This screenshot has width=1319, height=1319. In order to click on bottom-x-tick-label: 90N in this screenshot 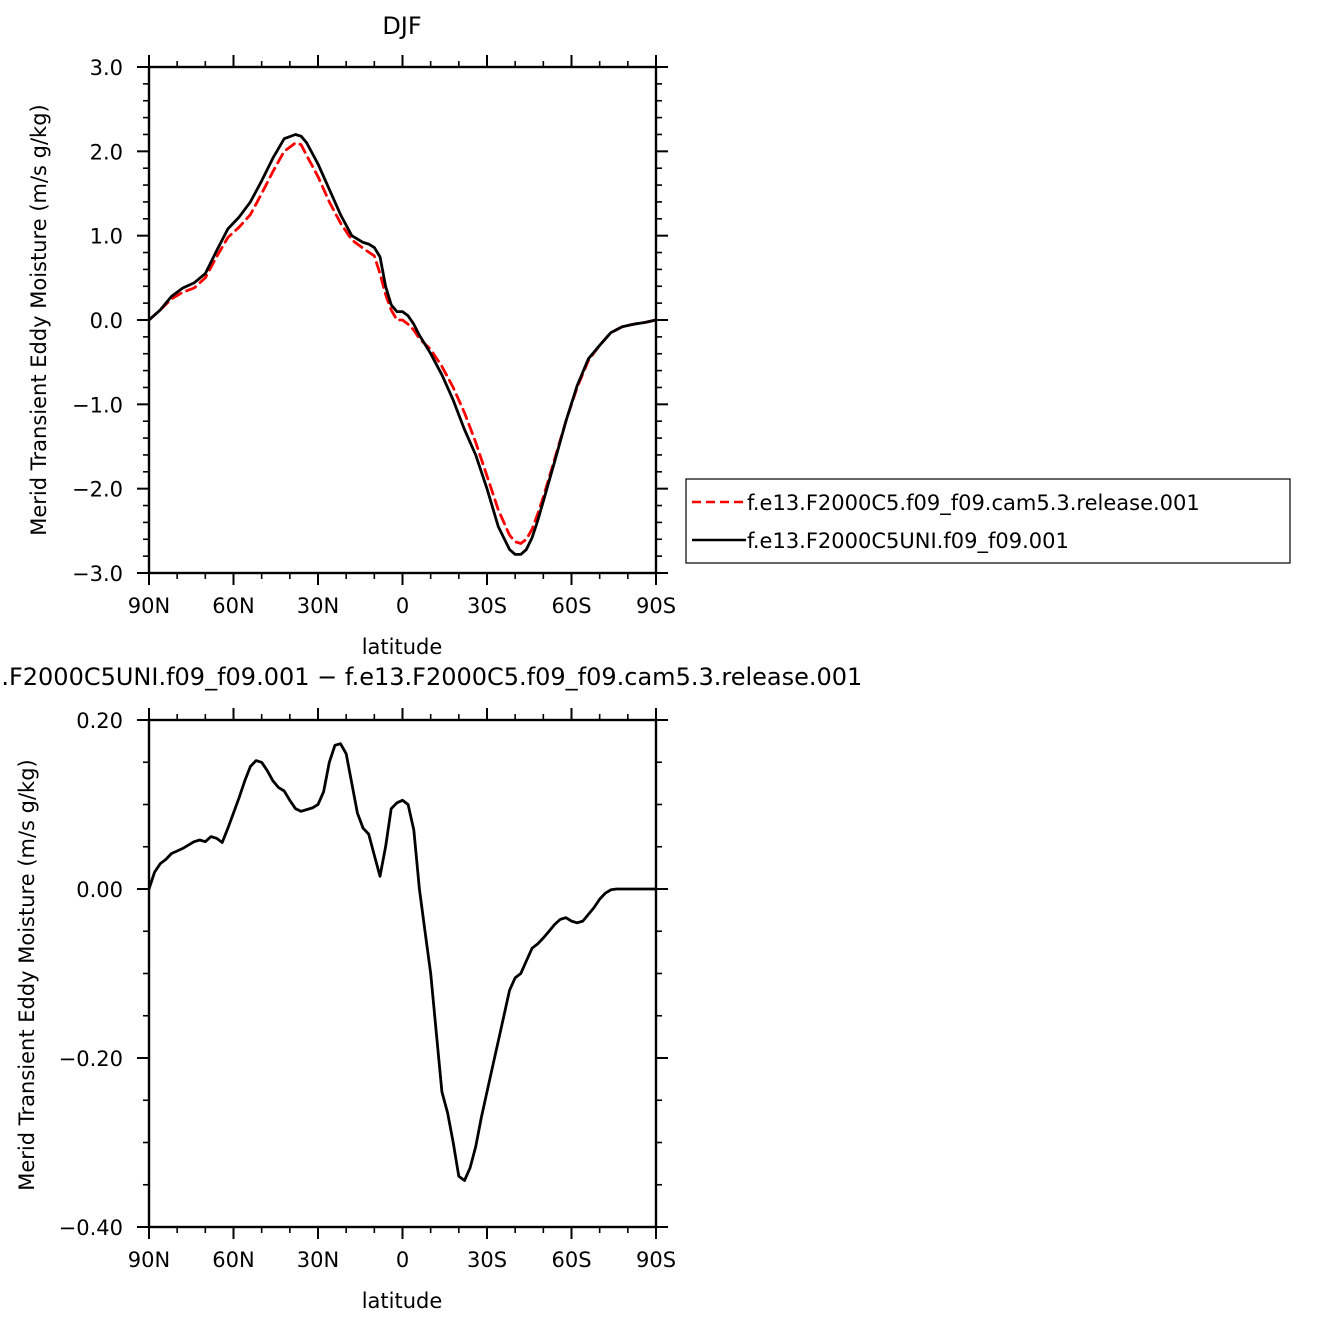, I will do `click(149, 1260)`.